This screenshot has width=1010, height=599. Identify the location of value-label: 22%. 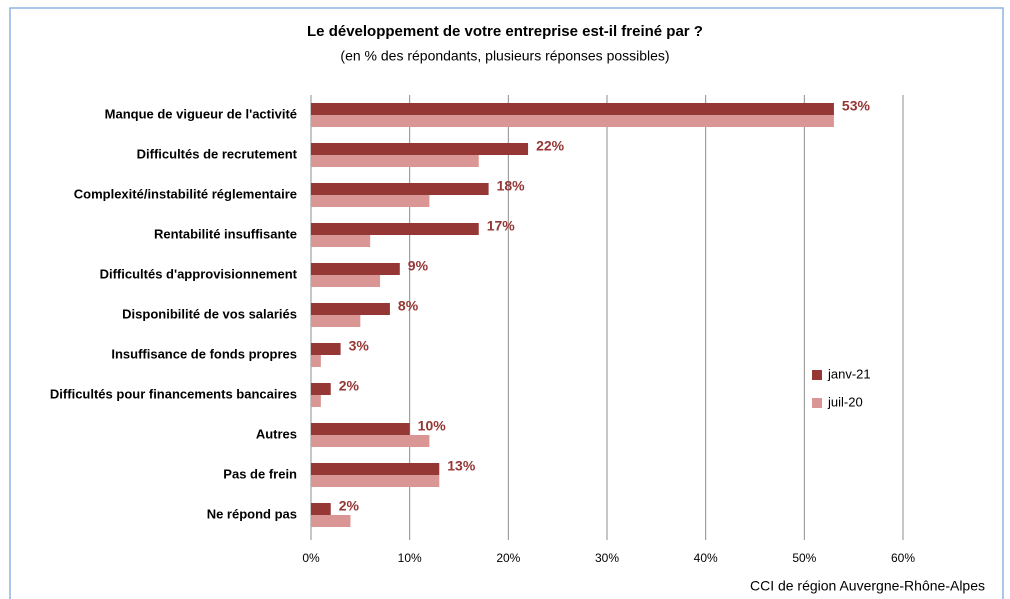
(550, 146).